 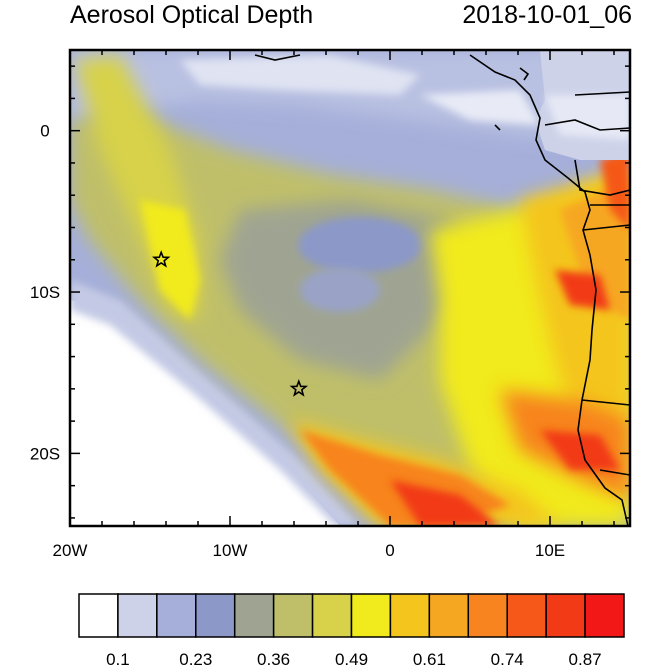 I want to click on colorbar-label: 0.1, so click(x=118, y=658).